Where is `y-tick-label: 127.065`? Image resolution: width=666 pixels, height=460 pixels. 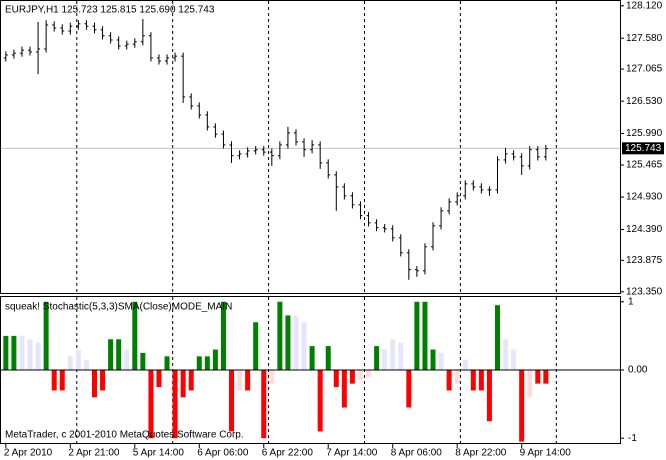 y-tick-label: 127.065 is located at coordinates (644, 69).